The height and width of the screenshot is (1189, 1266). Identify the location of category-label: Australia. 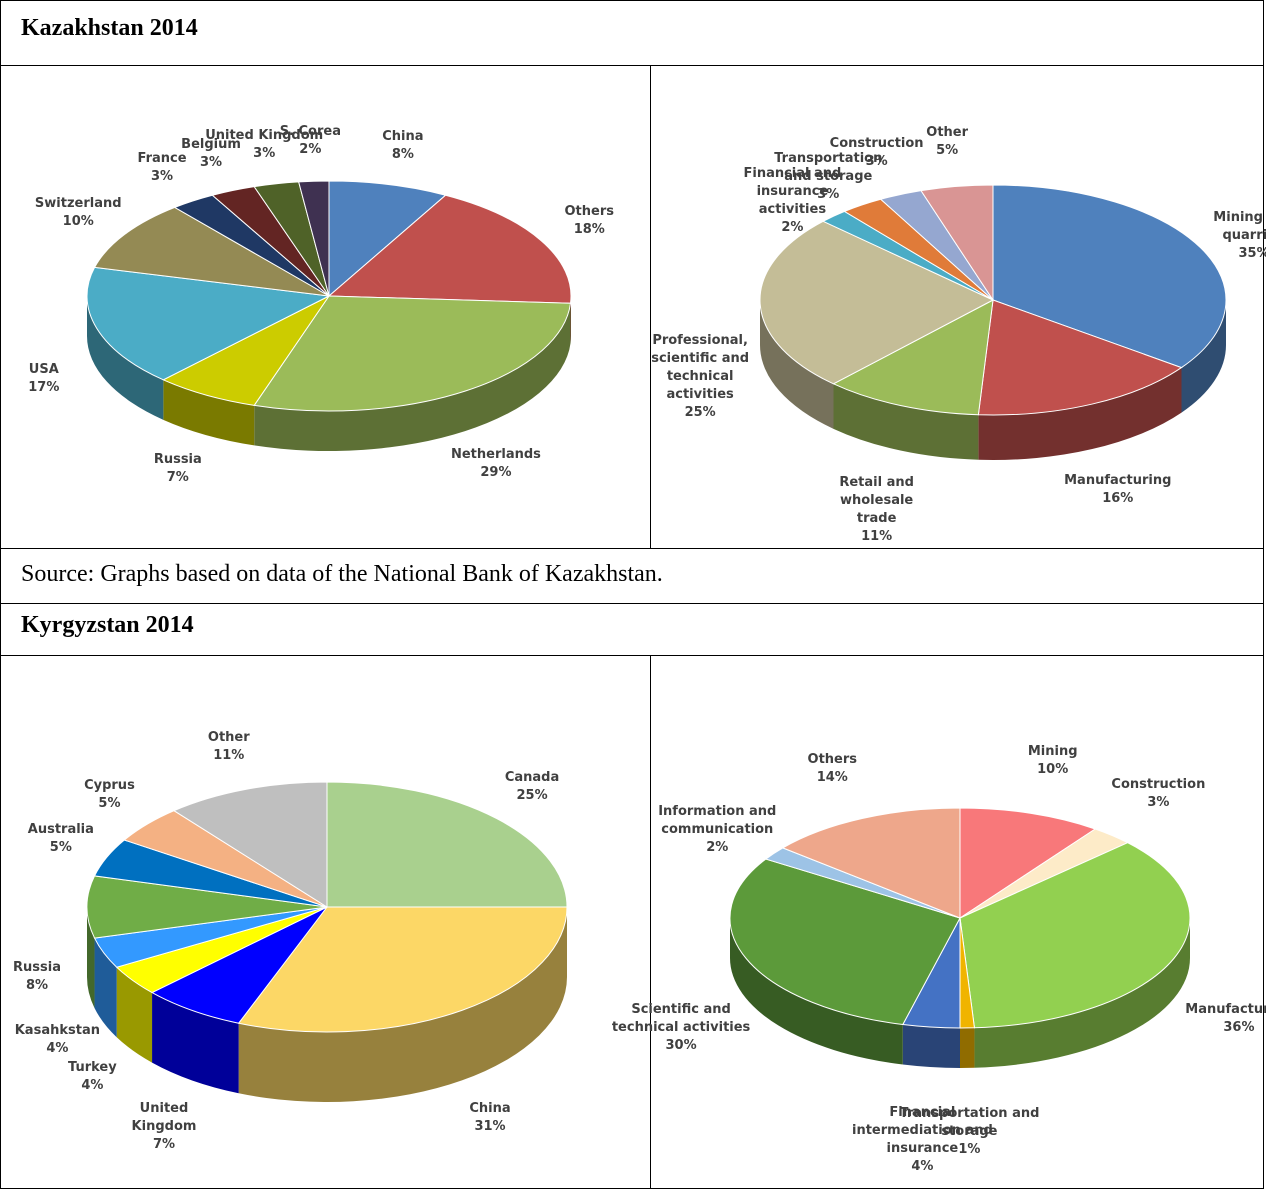
(60, 830).